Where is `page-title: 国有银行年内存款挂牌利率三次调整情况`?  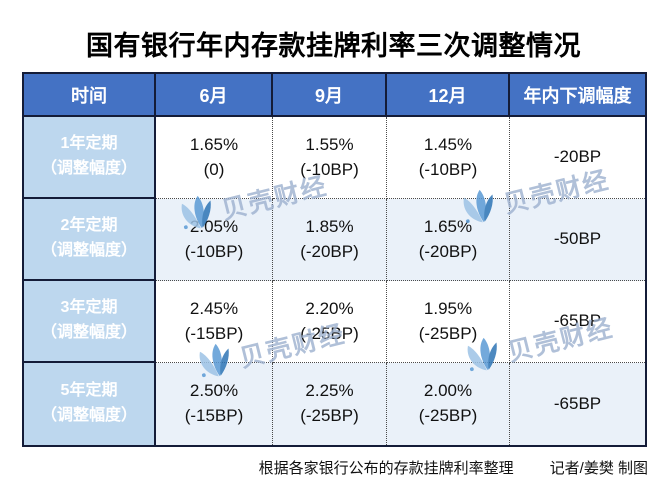 page-title: 国有银行年内存款挂牌利率三次调整情况 is located at coordinates (333, 46).